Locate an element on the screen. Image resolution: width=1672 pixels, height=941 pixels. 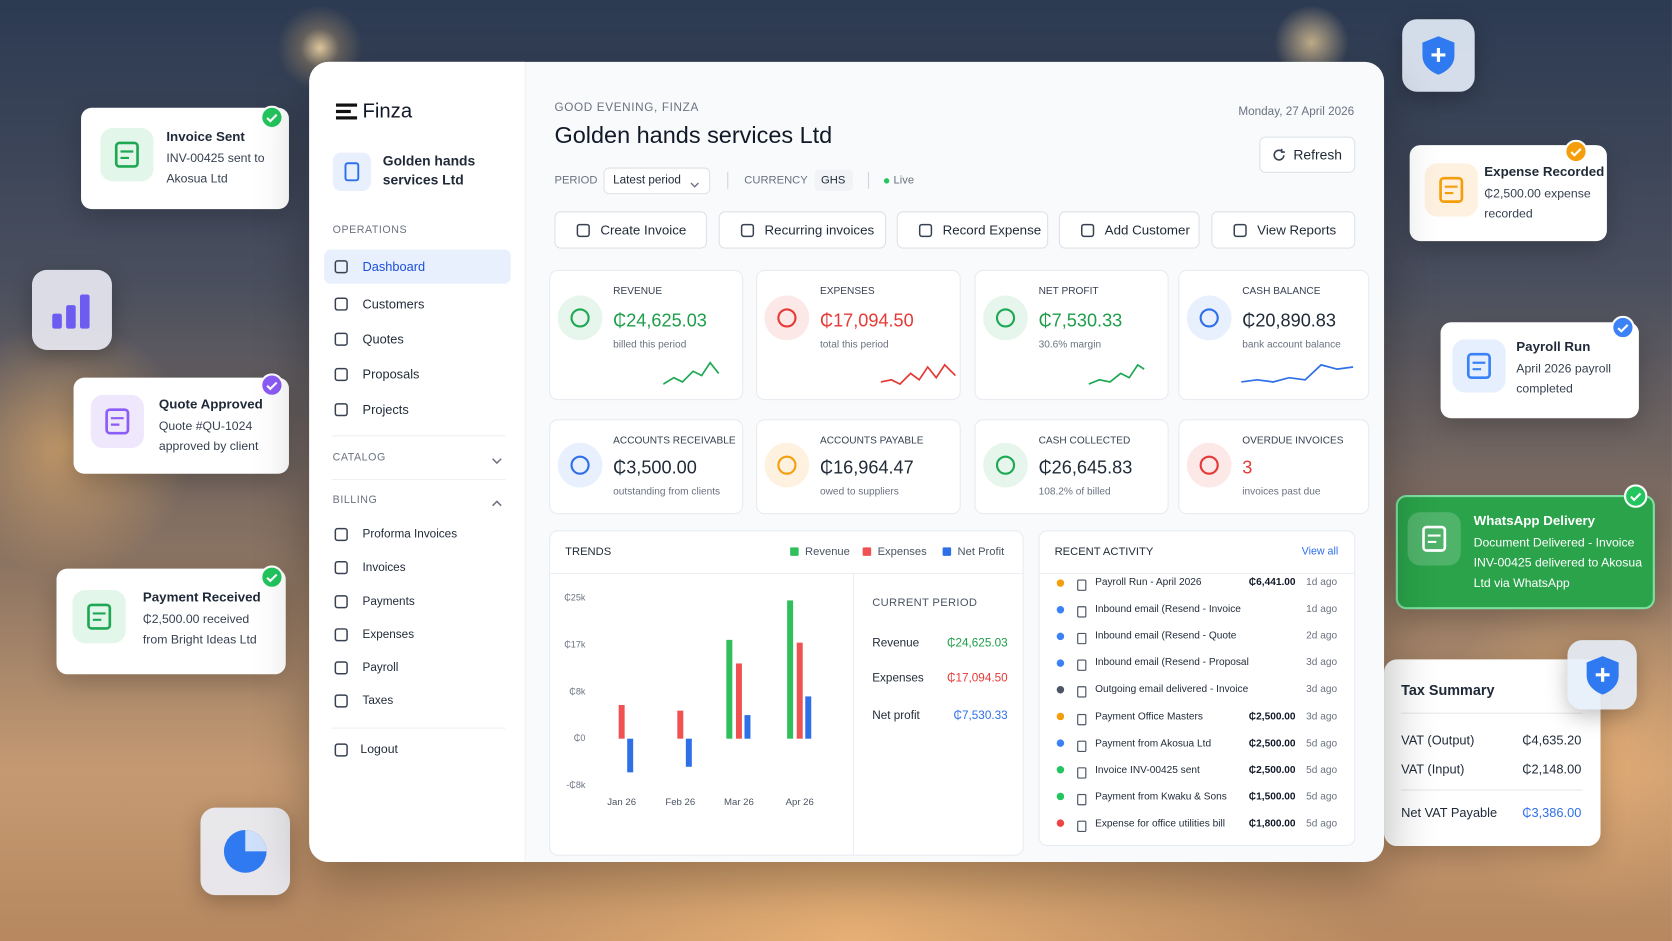
action-label: View Reports is located at coordinates (1297, 230).